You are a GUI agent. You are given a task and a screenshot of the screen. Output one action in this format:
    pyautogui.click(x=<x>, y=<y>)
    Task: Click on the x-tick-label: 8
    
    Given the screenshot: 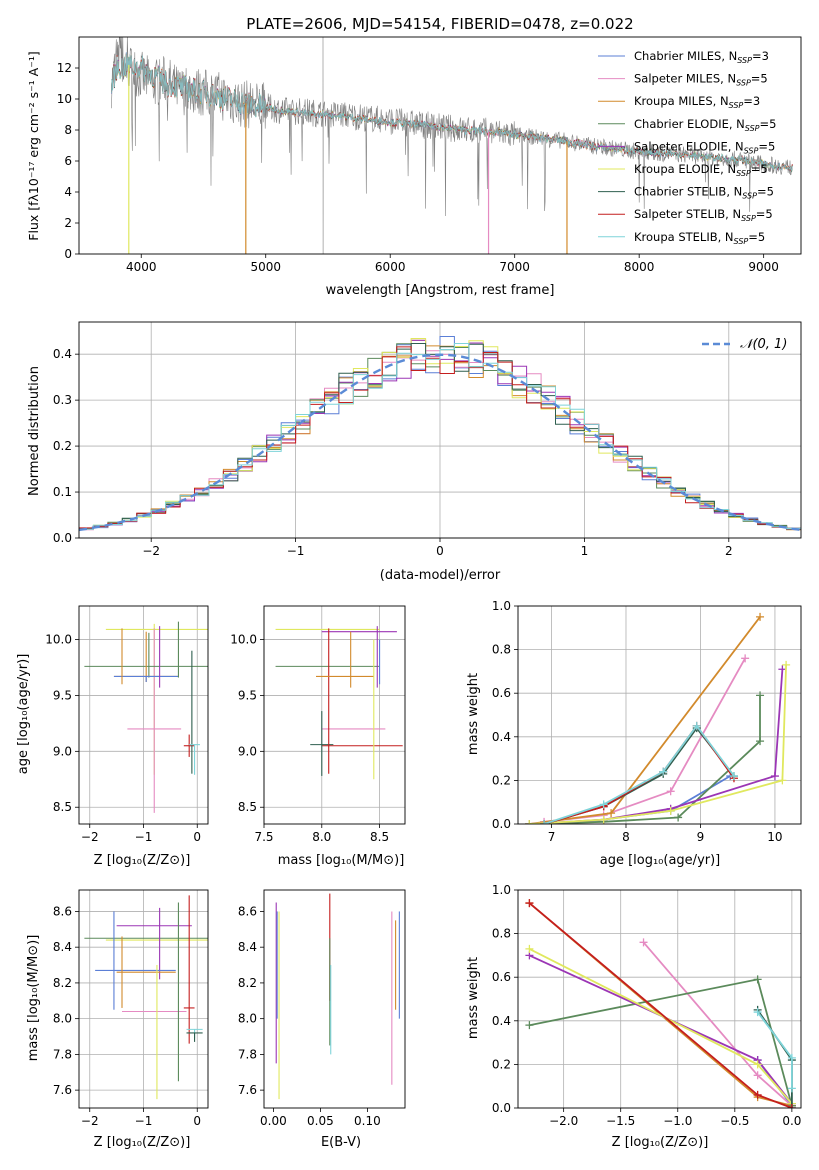 What is the action you would take?
    pyautogui.click(x=626, y=837)
    